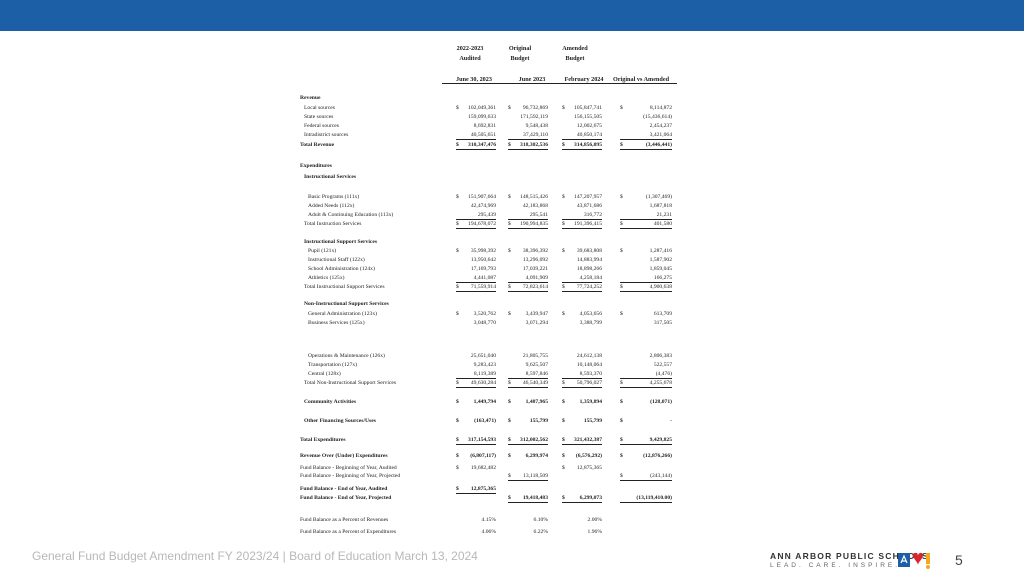  Describe the element at coordinates (484, 365) in the screenshot. I see `cell-col1: 9,283,423` at that location.